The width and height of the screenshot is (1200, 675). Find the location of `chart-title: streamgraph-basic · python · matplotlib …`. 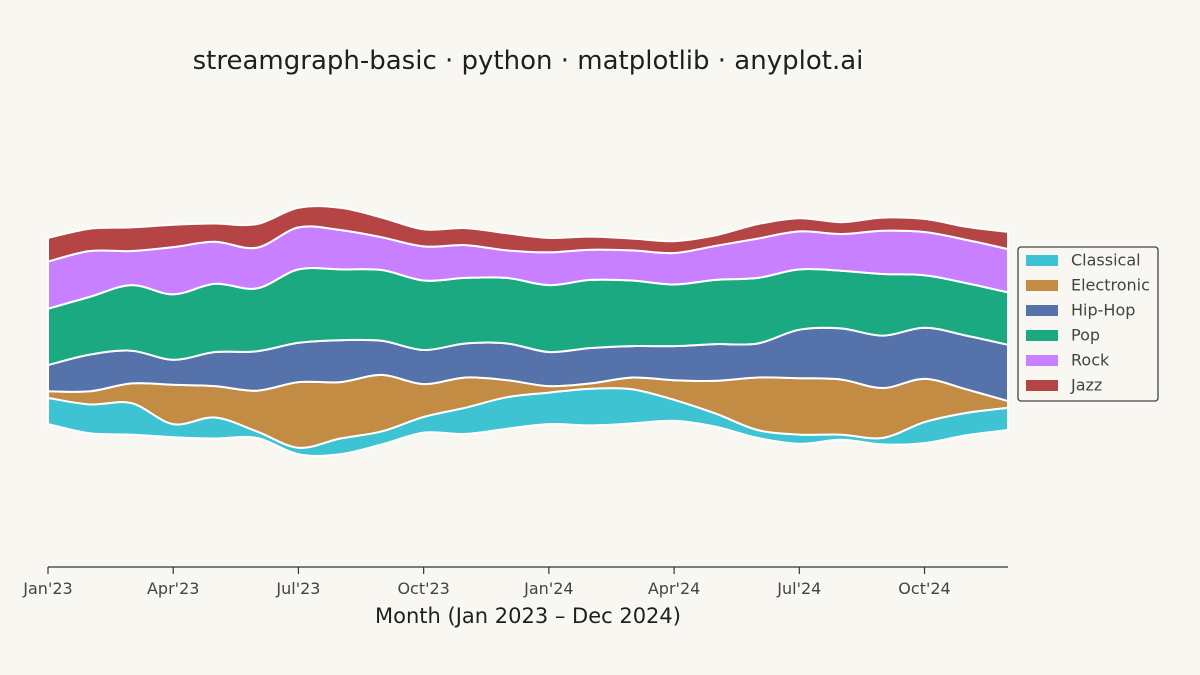

chart-title: streamgraph-basic · python · matplotlib … is located at coordinates (528, 61).